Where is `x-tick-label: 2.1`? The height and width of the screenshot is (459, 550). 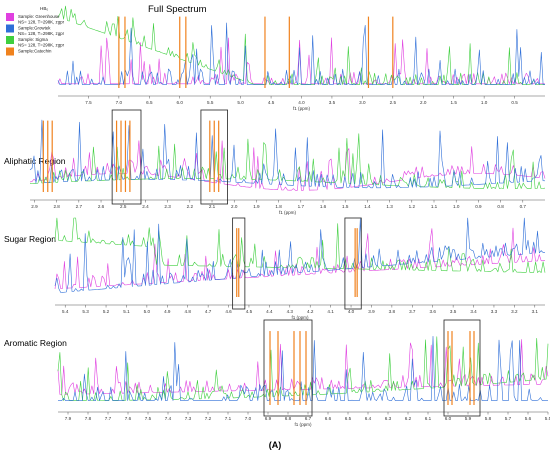 x-tick-label: 2.1 is located at coordinates (212, 206).